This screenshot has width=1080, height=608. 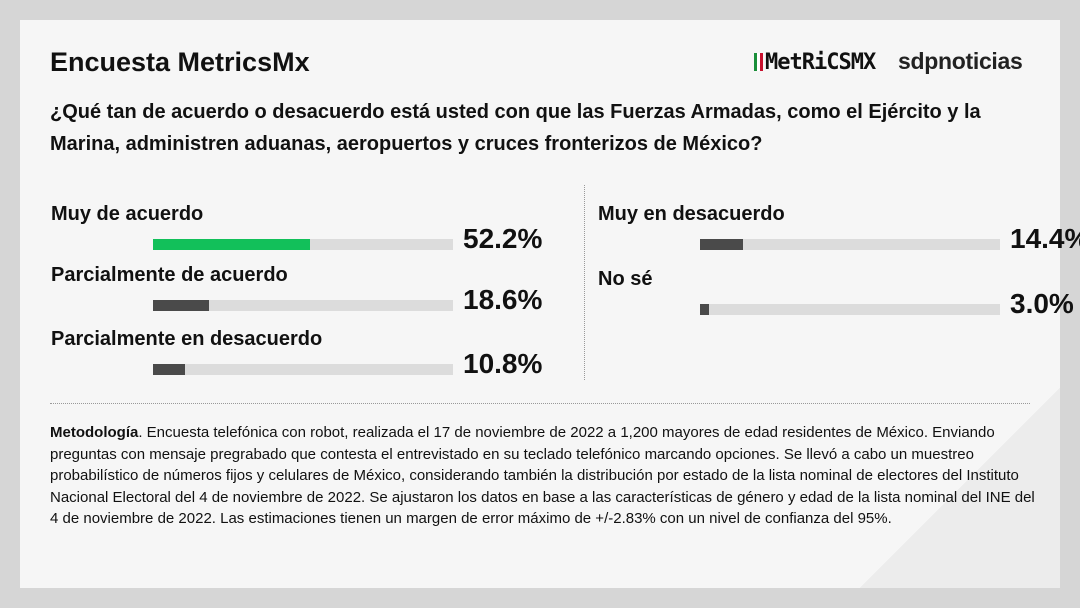 I want to click on result-label: Muy de acuerdo, so click(x=127, y=214).